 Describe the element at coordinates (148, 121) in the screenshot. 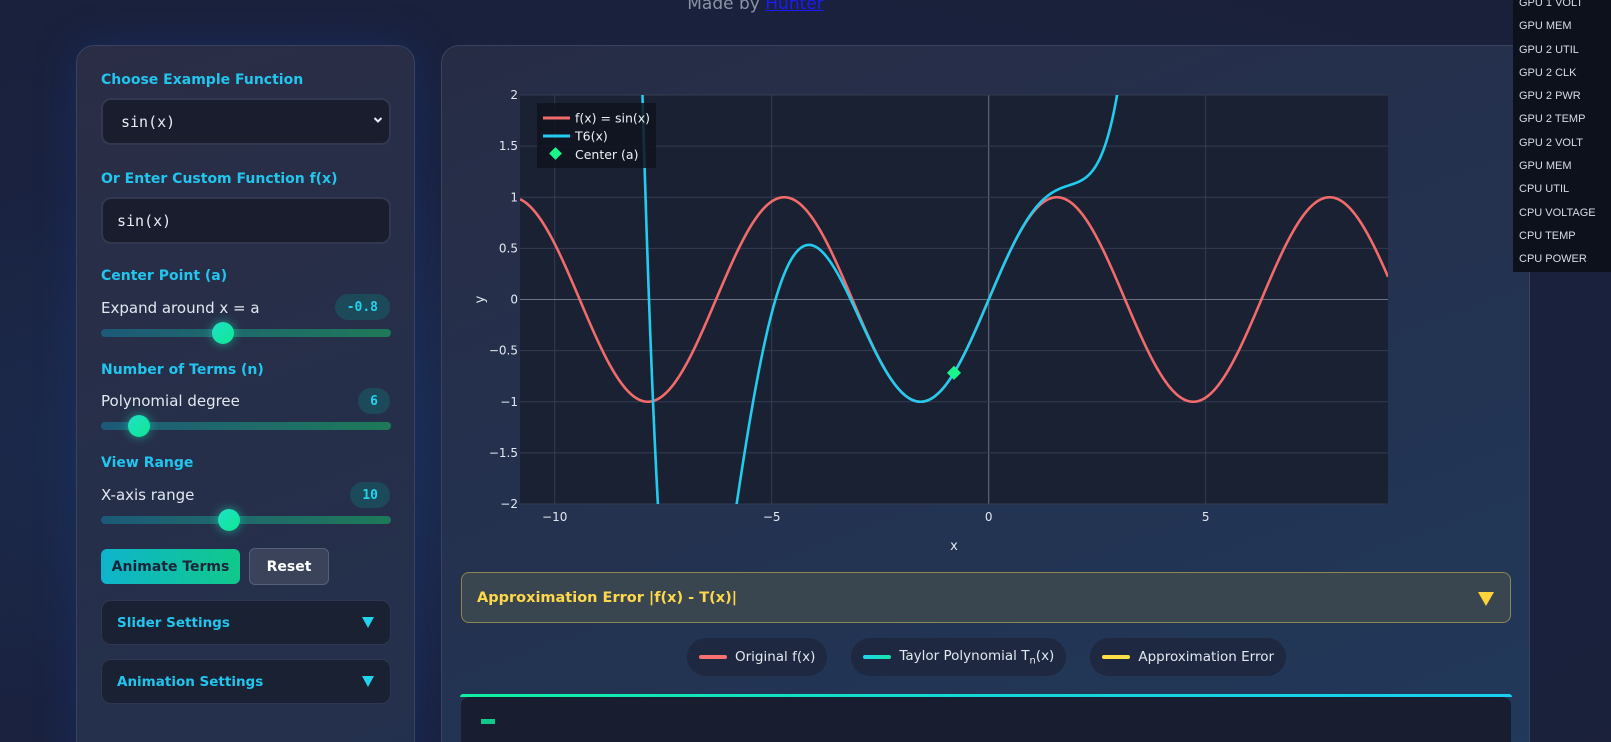

I see `example-function-value: sin(x)` at that location.